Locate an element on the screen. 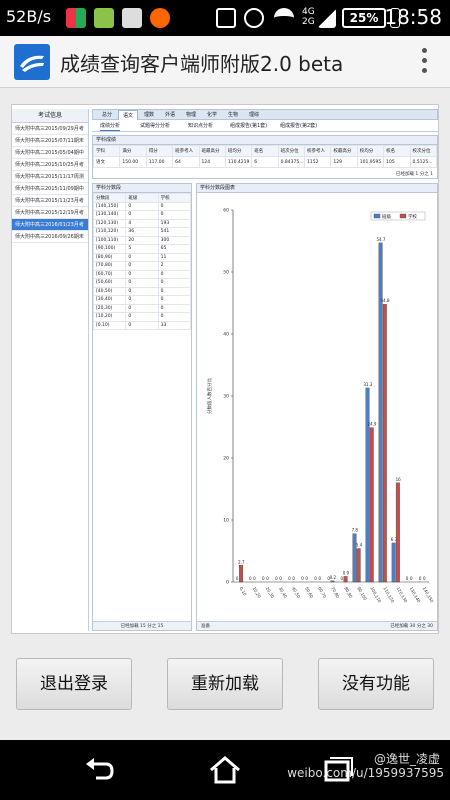 Image resolution: width=450 pixels, height=800 pixels. tab-analysis: 组成报告(第2套) is located at coordinates (299, 126).